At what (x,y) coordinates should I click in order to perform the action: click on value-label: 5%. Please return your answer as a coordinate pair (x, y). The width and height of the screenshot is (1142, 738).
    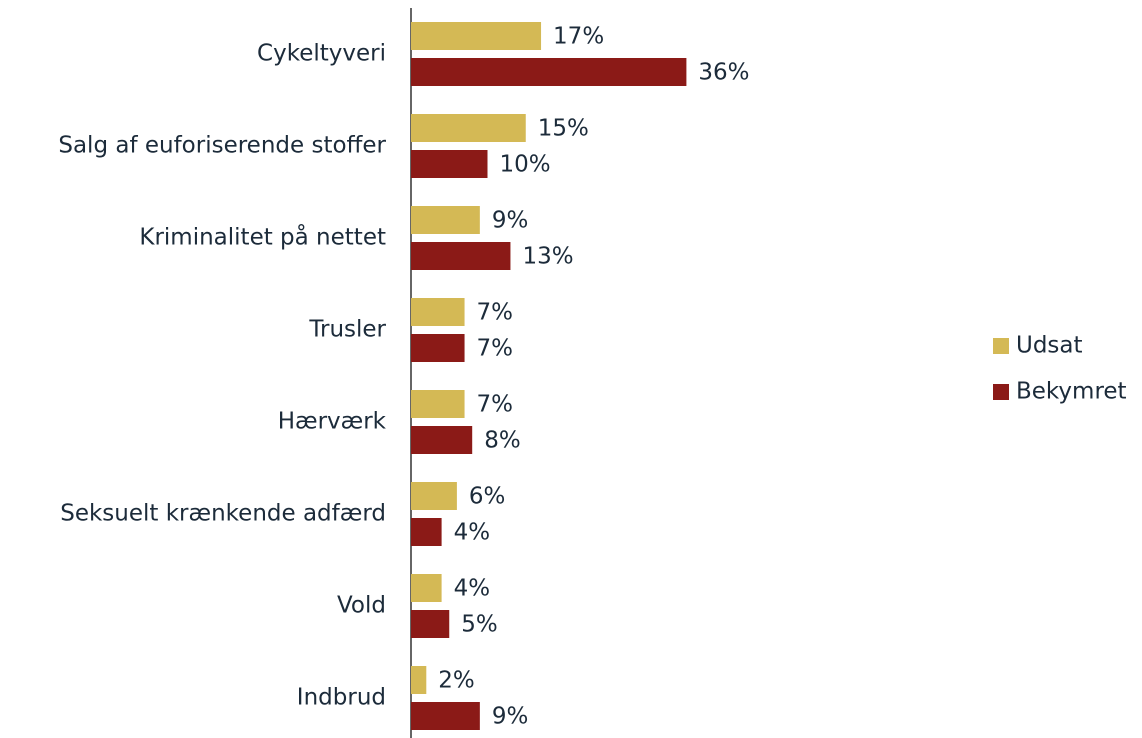
    Looking at the image, I should click on (479, 625).